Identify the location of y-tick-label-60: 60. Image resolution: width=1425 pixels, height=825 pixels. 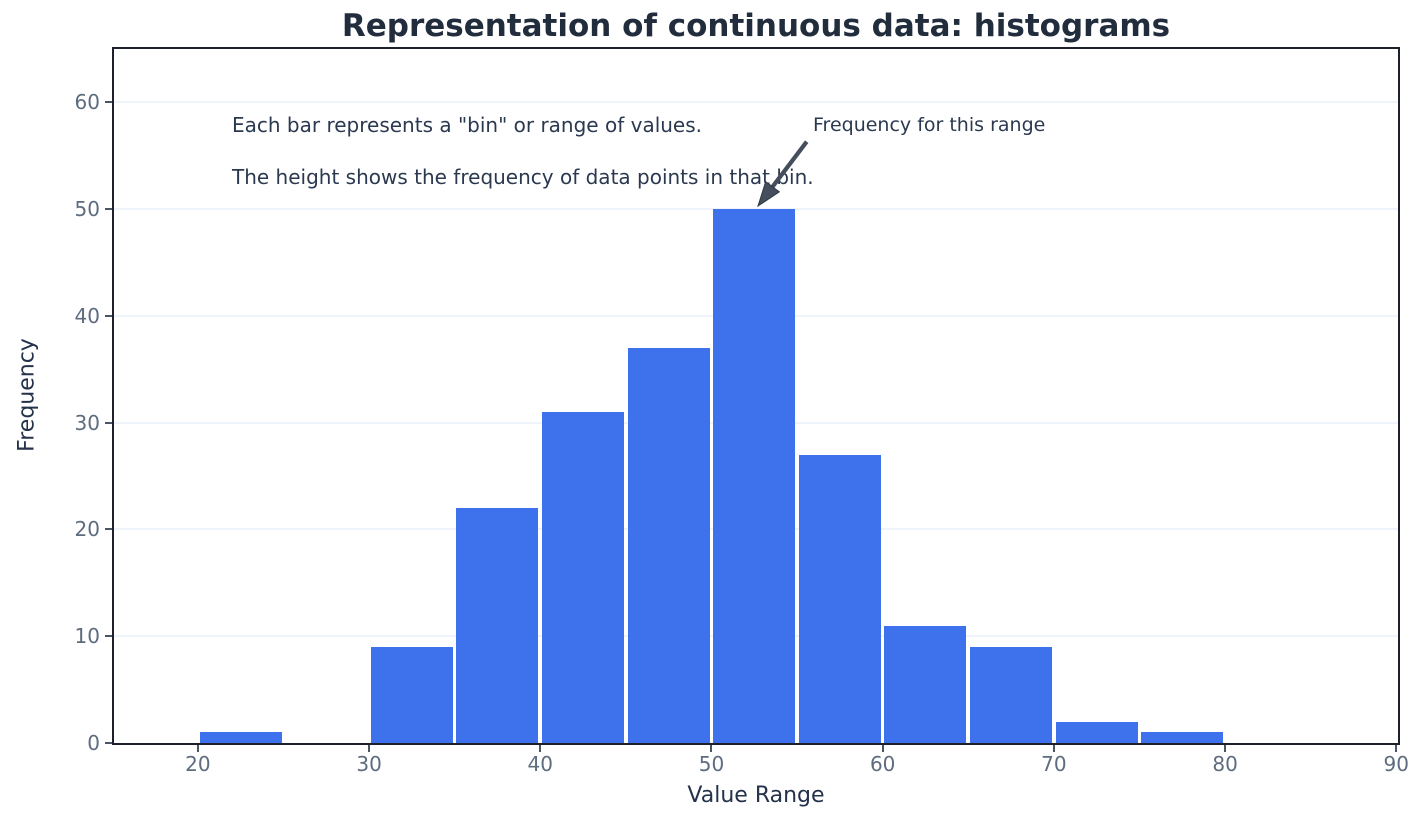
(87, 102).